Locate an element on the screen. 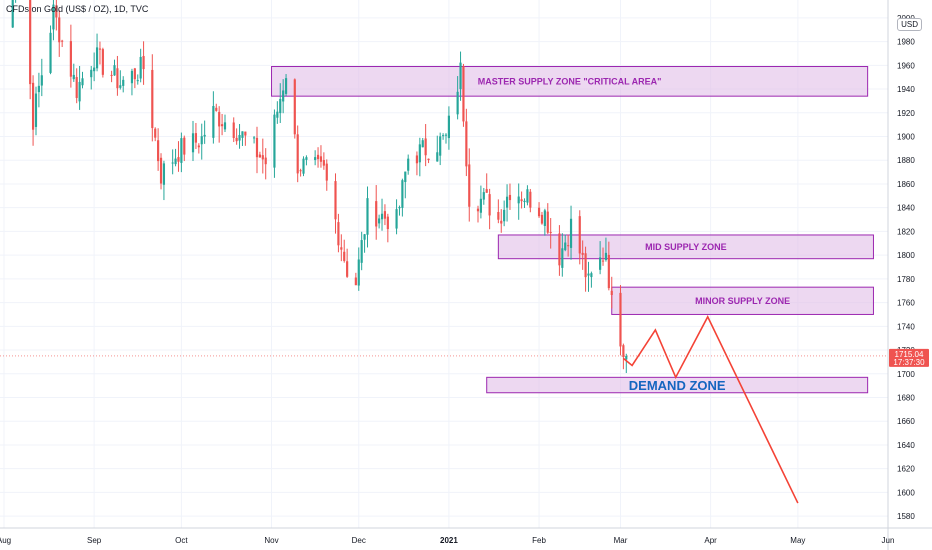 This screenshot has height=550, width=932. y-tick-label: 1680 is located at coordinates (906, 398).